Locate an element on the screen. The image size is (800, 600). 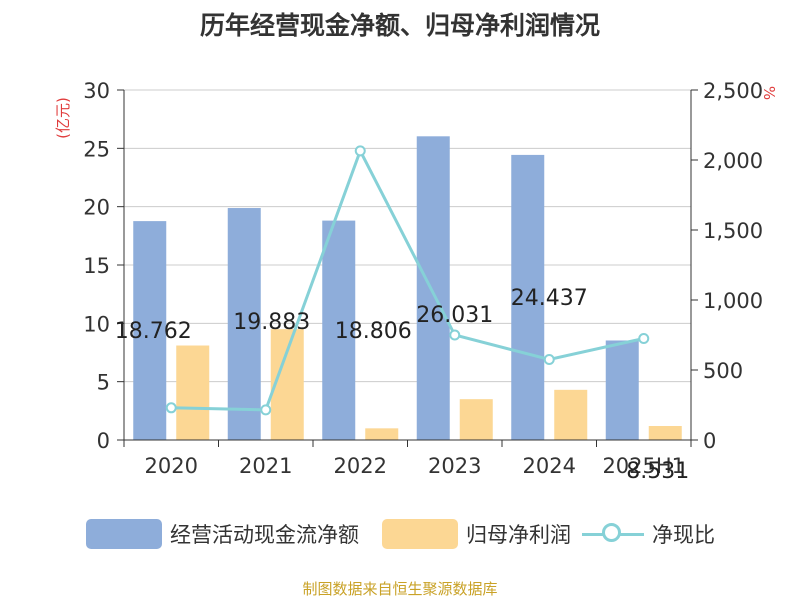
right-tick-label: 500 is located at coordinates (723, 371).